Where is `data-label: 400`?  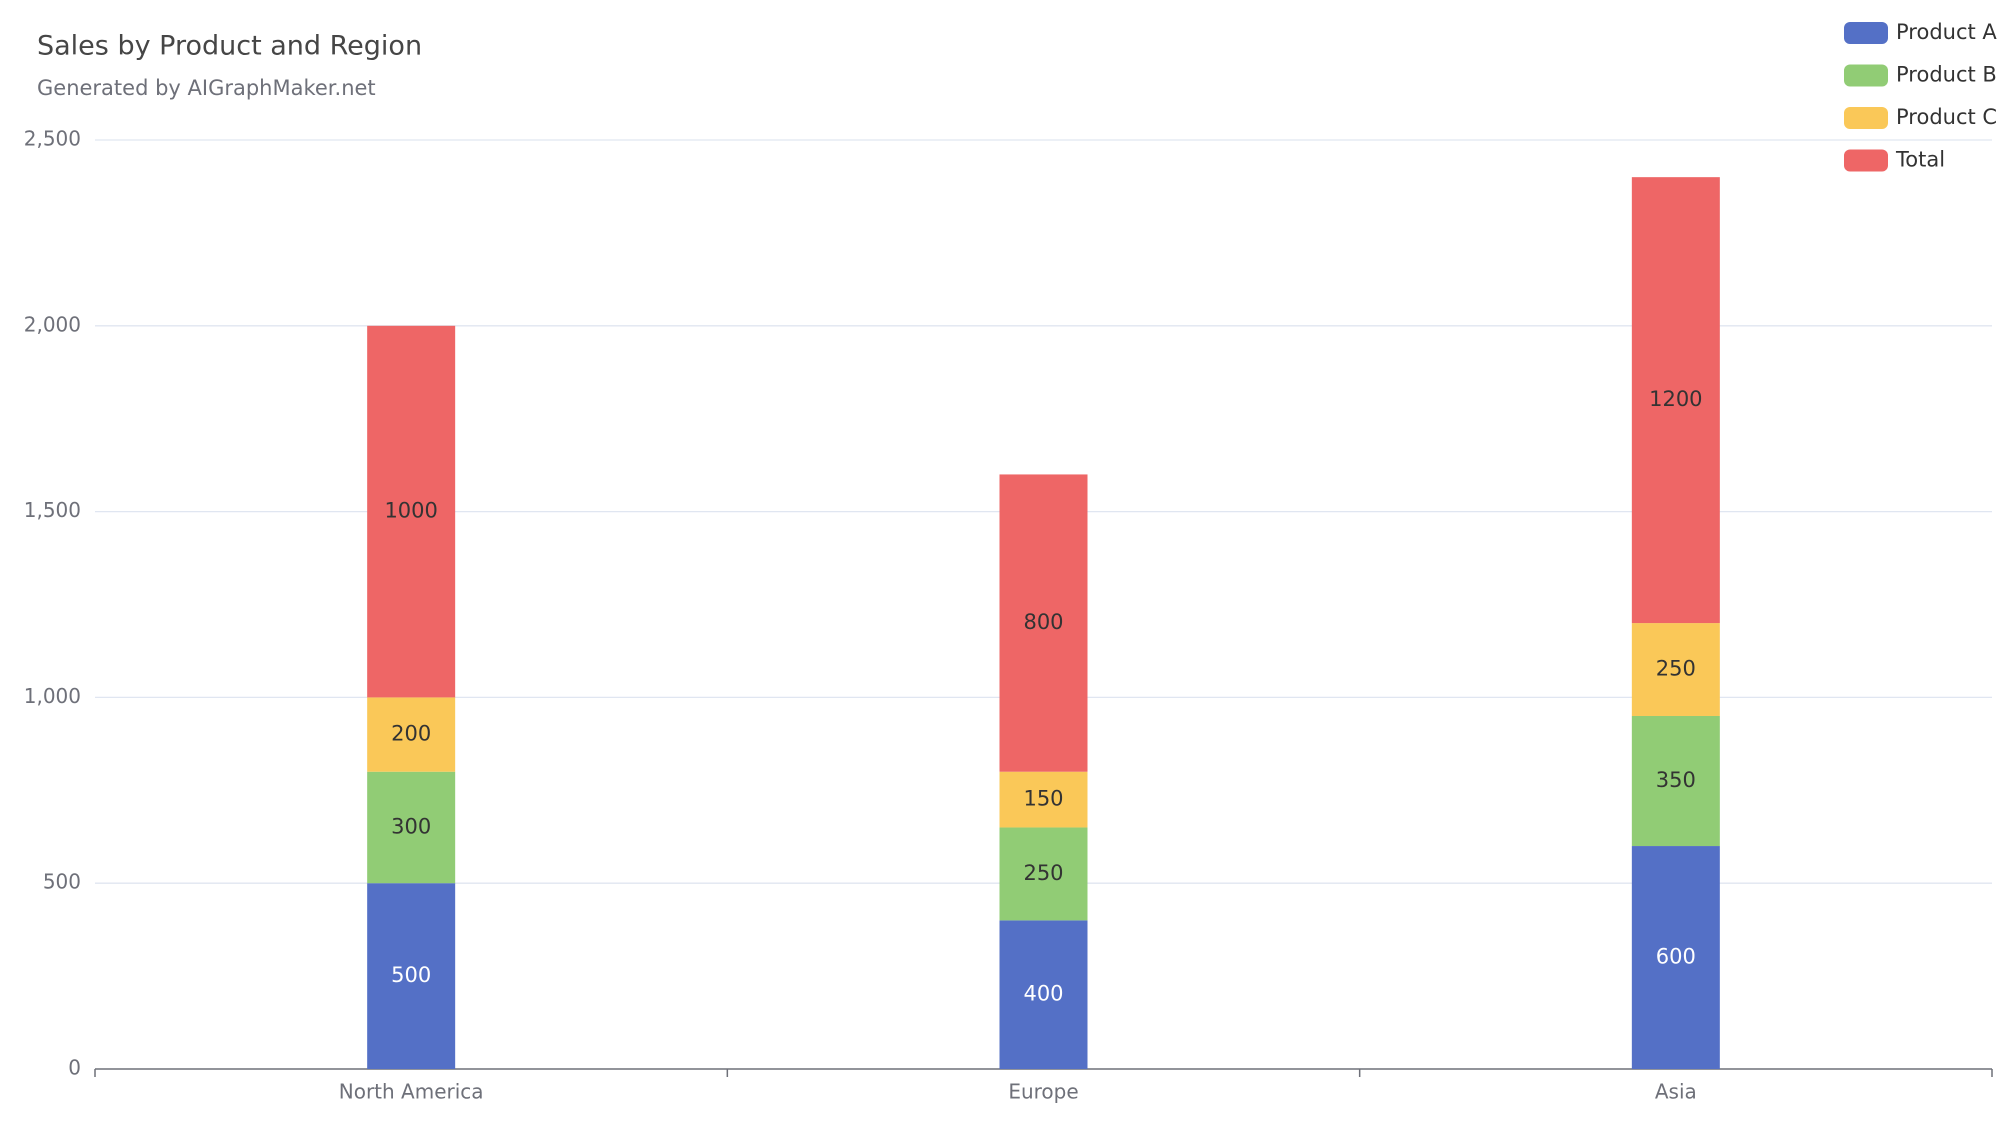 data-label: 400 is located at coordinates (1043, 994).